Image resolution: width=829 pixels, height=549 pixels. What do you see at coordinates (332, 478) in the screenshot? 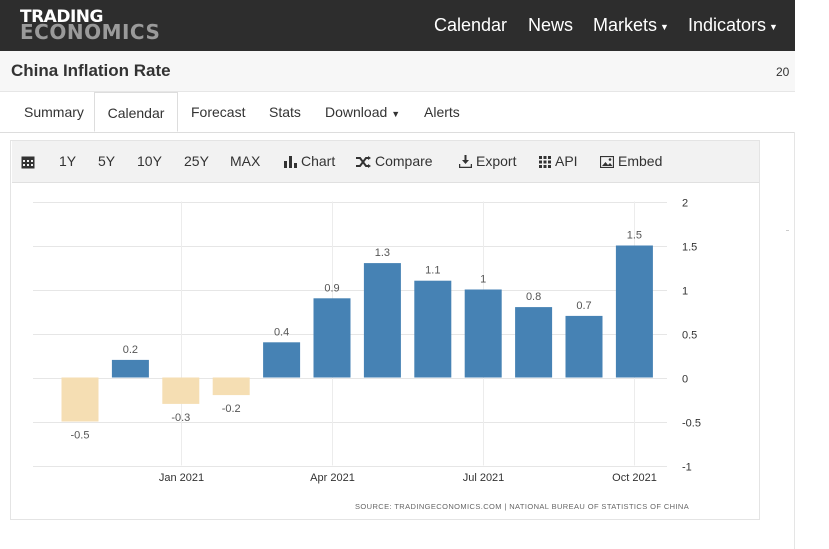
I see `x-tick-label: Apr 2021` at bounding box center [332, 478].